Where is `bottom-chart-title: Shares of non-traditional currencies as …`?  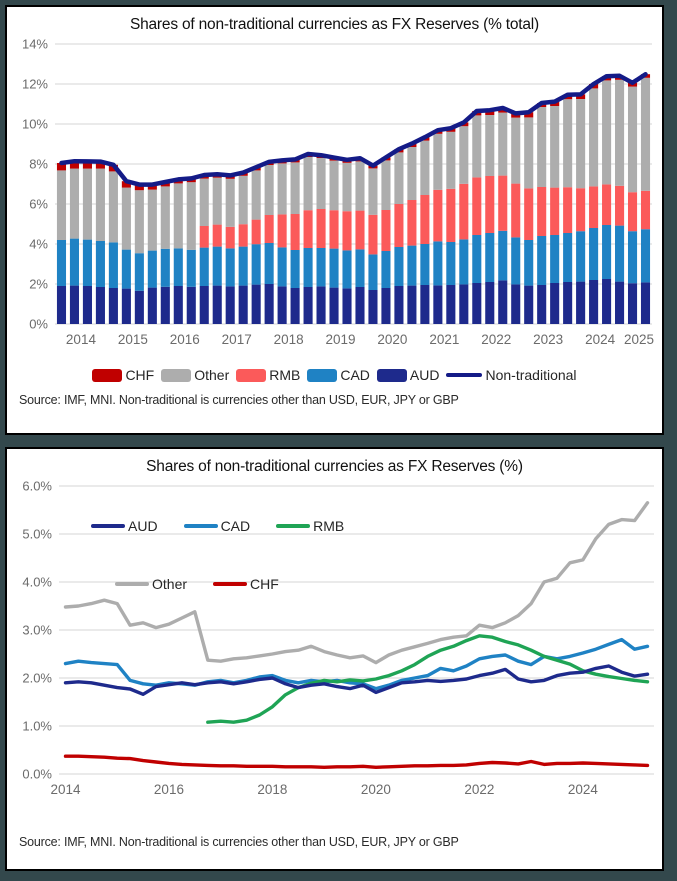
bottom-chart-title: Shares of non-traditional currencies as … is located at coordinates (334, 466).